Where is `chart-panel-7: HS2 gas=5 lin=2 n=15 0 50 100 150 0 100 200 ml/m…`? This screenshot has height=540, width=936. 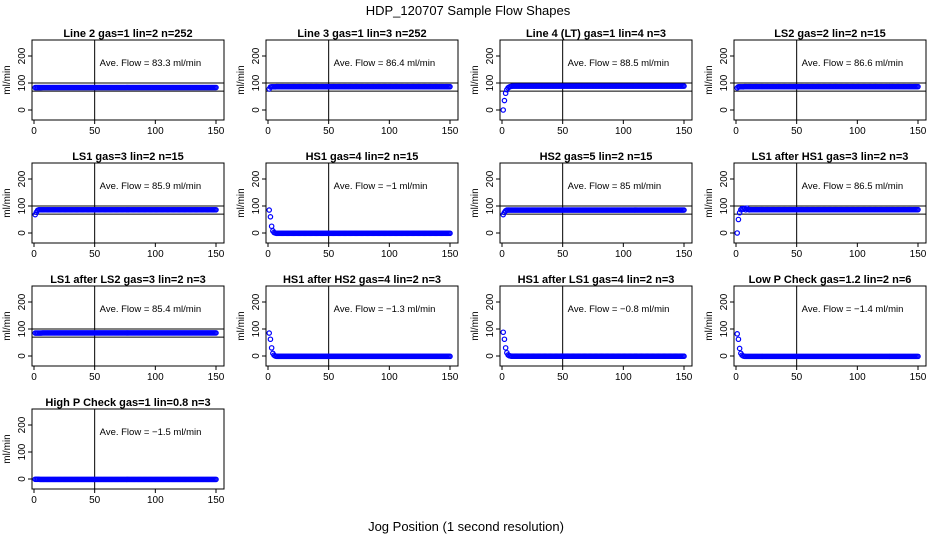
chart-panel-7: HS2 gas=5 lin=2 n=15 0 50 100 150 0 100 200 ml/m… is located at coordinates (581, 205).